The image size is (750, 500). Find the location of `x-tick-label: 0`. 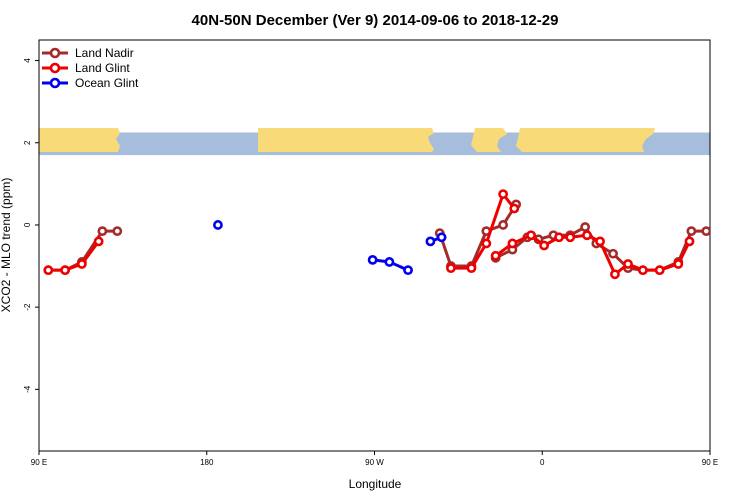

x-tick-label: 0 is located at coordinates (542, 462).